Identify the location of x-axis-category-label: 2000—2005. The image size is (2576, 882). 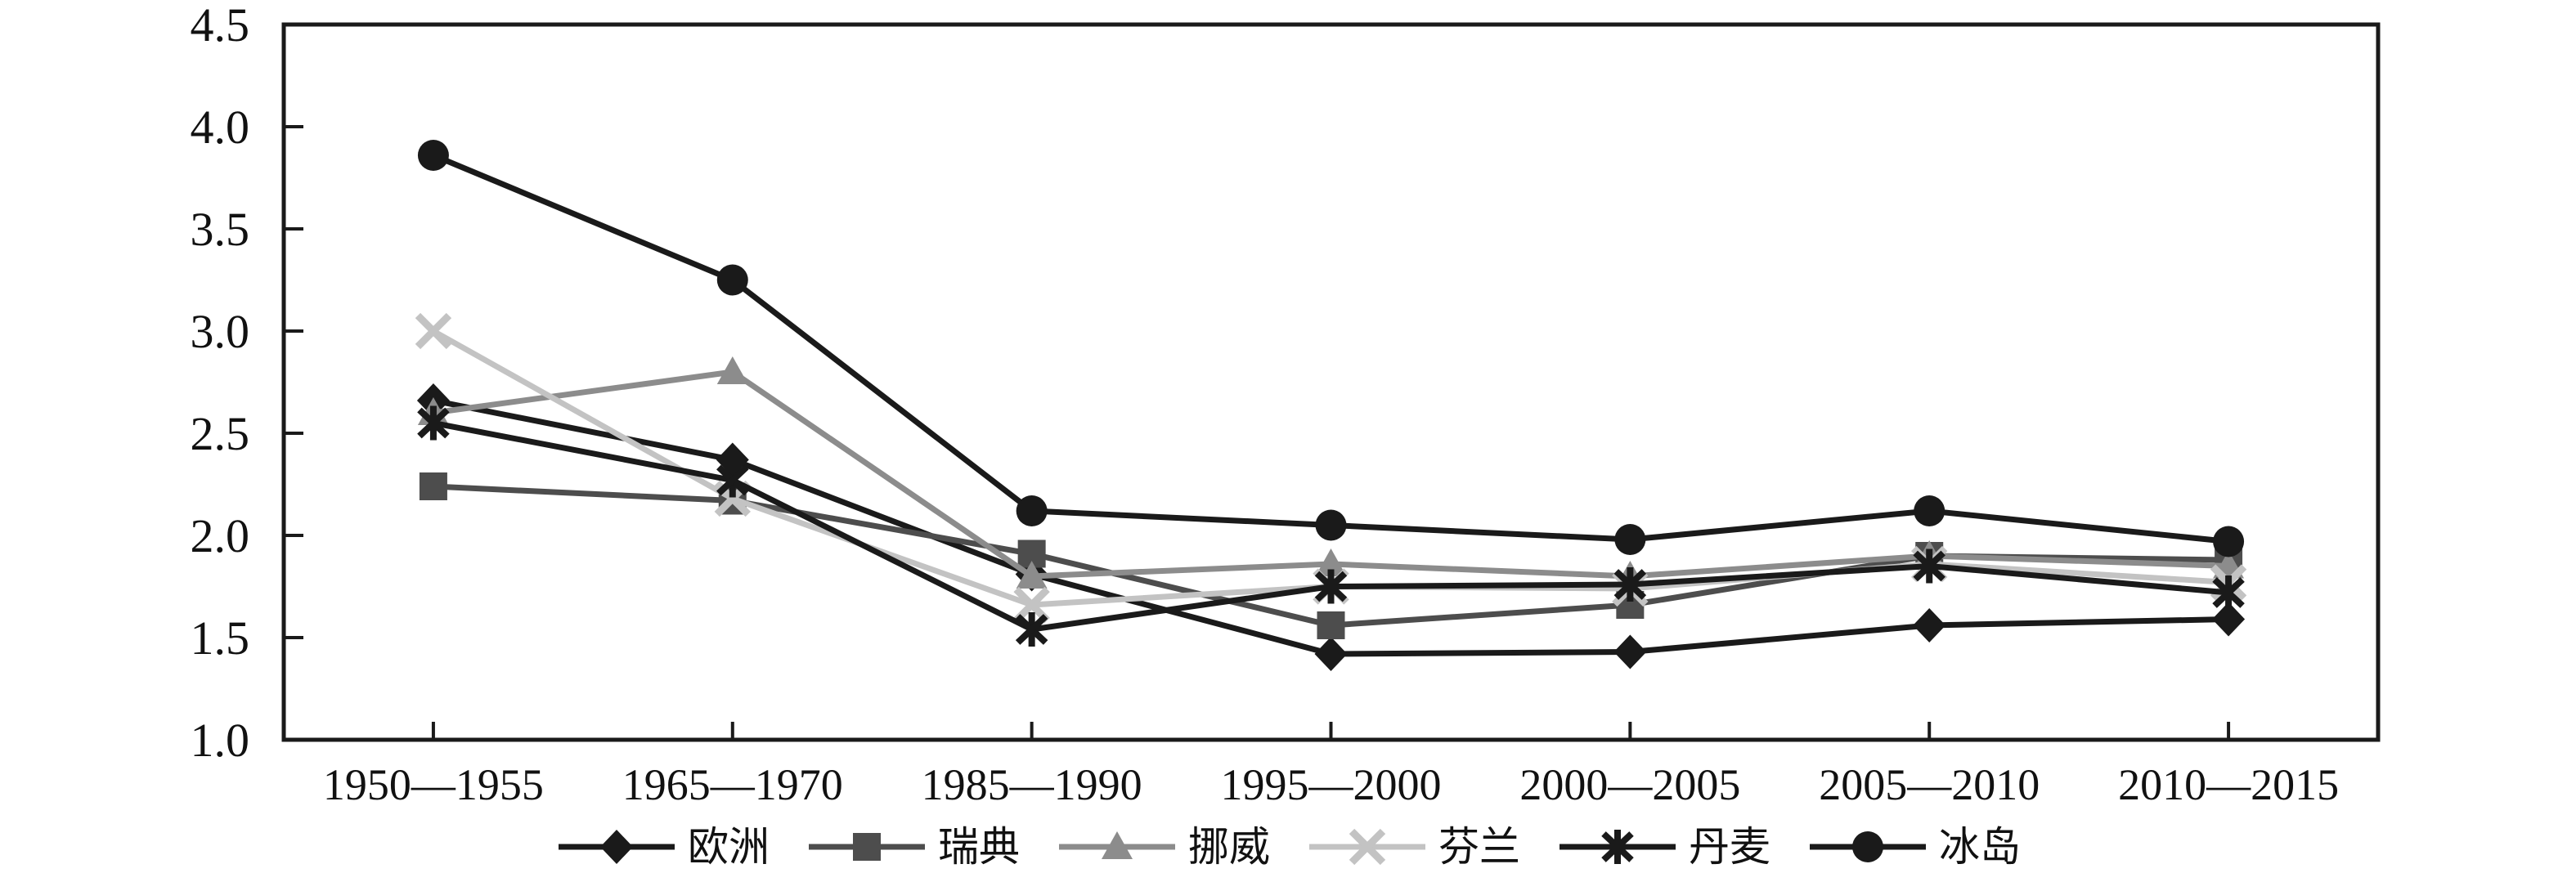
(1630, 784).